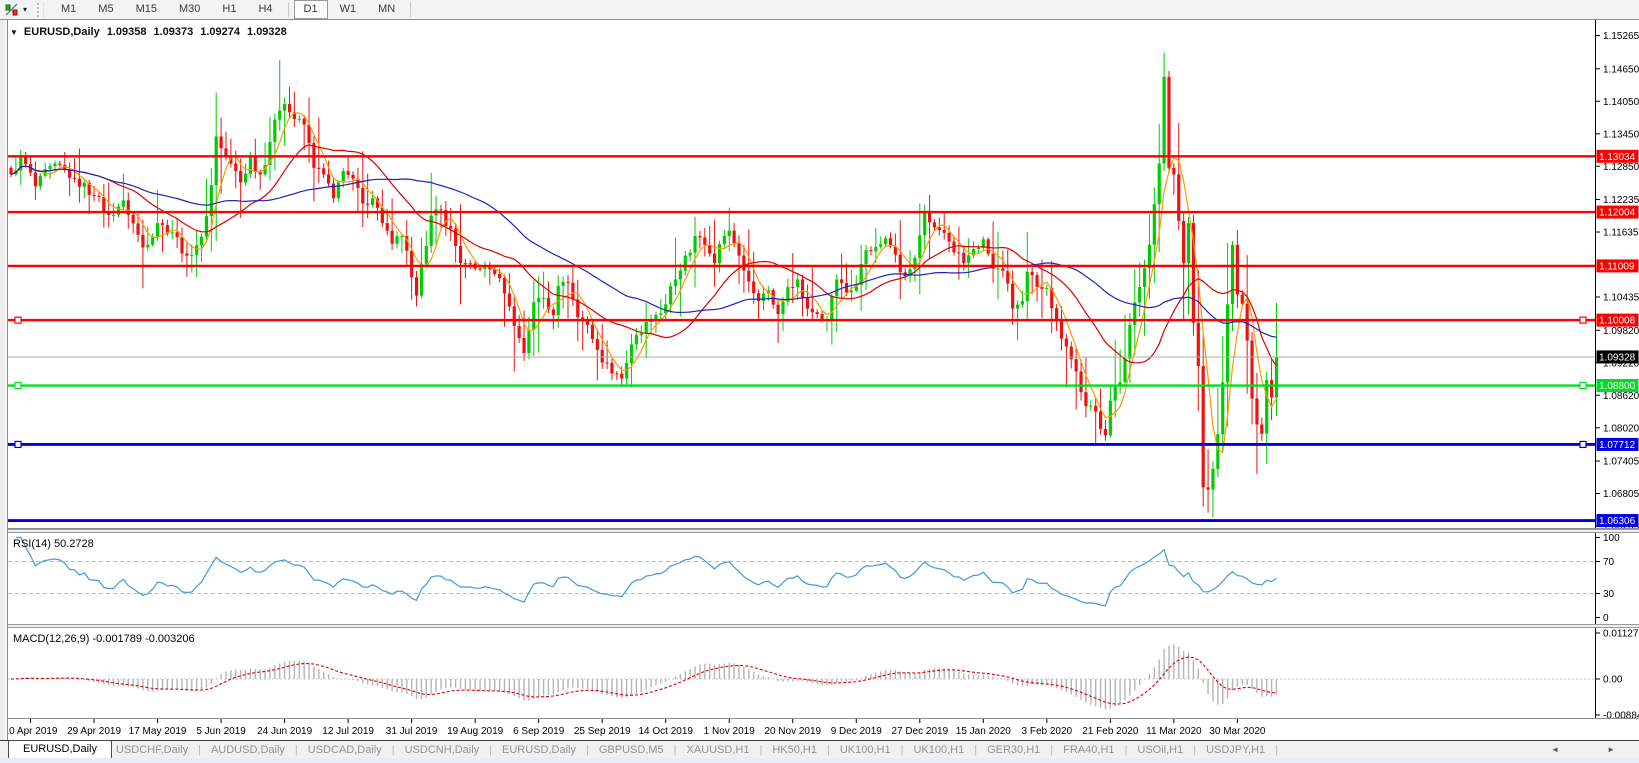  Describe the element at coordinates (189, 9) in the screenshot. I see `timeframe-button-m30: M30` at that location.